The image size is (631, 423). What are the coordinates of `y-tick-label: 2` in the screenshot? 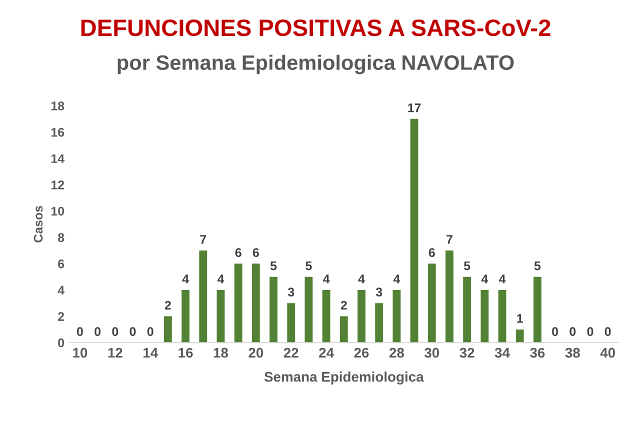 It's located at (61, 316).